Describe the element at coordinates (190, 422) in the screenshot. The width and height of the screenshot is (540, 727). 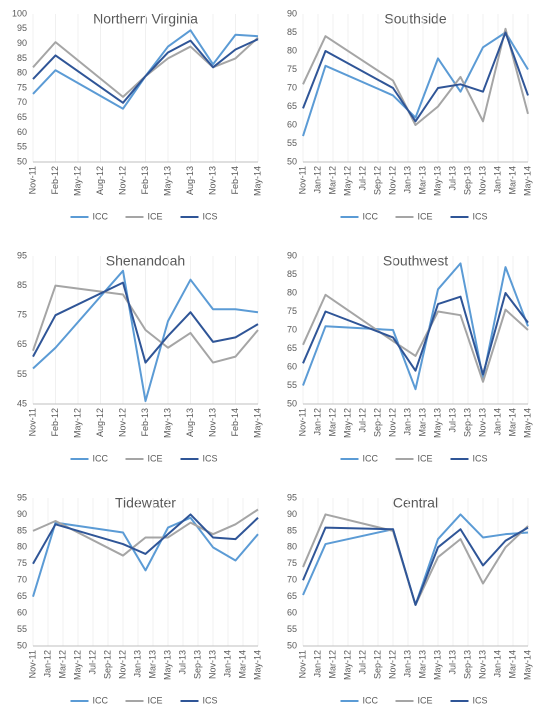
I see `x-tick-label: Aug-13` at that location.